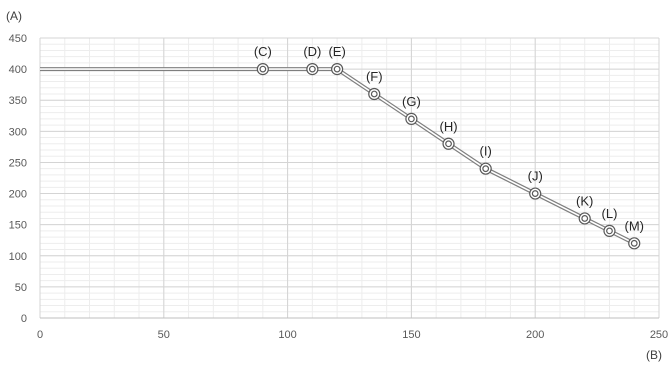  What do you see at coordinates (14, 16) in the screenshot?
I see `y-axis-title: (A)` at bounding box center [14, 16].